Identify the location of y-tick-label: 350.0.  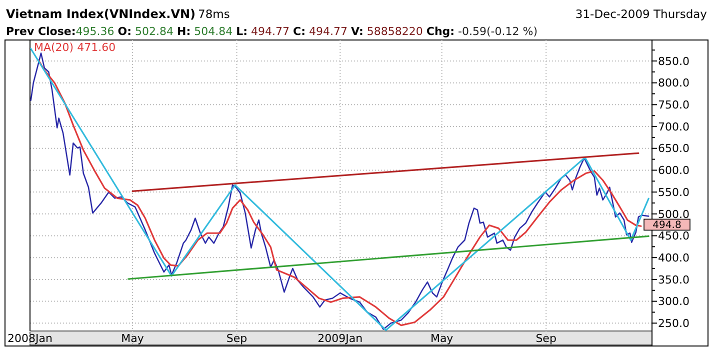
(674, 279).